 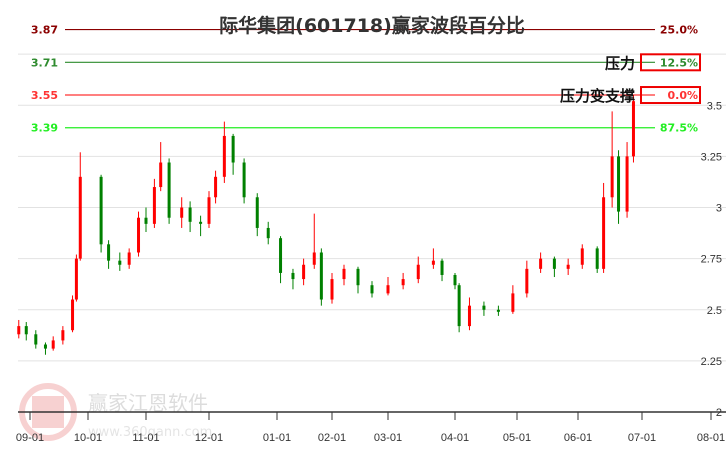 What do you see at coordinates (714, 311) in the screenshot?
I see `y-tick-label: 2.5` at bounding box center [714, 311].